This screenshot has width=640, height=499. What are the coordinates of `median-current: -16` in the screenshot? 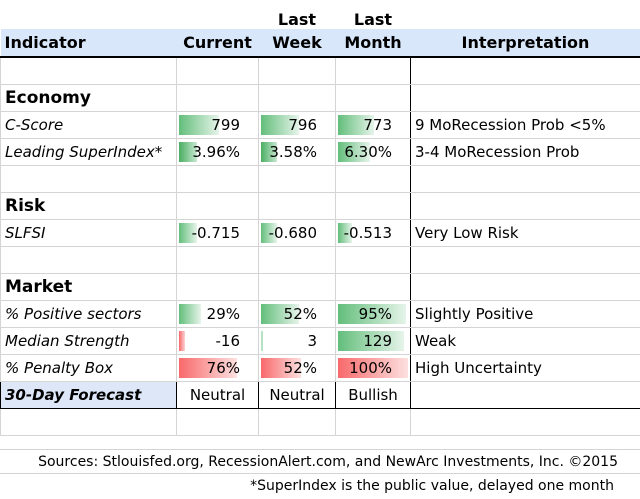 It's located at (217, 340).